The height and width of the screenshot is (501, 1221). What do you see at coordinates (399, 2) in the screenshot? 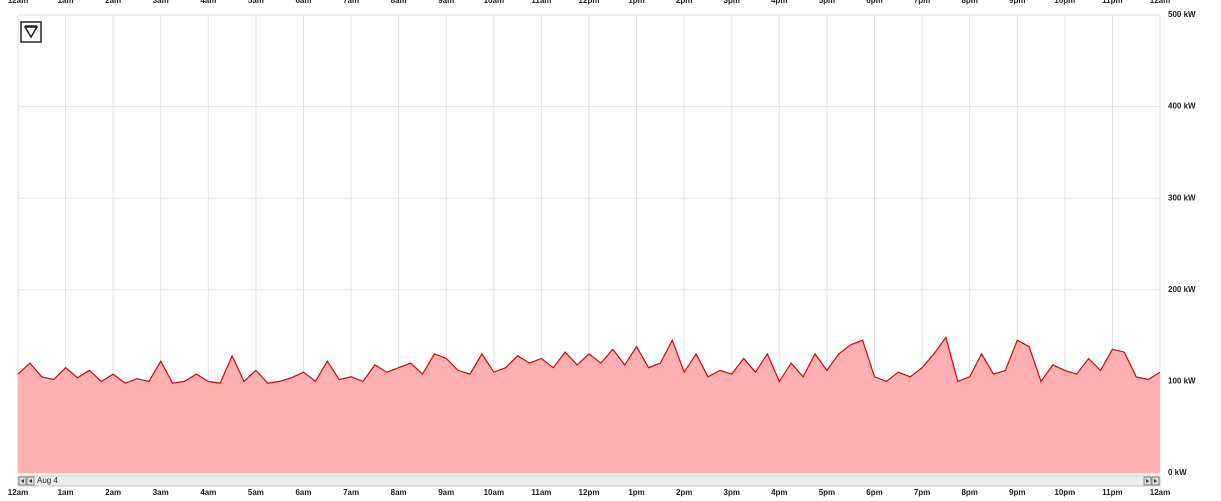
I see `x-tick-label-top: 8am` at bounding box center [399, 2].